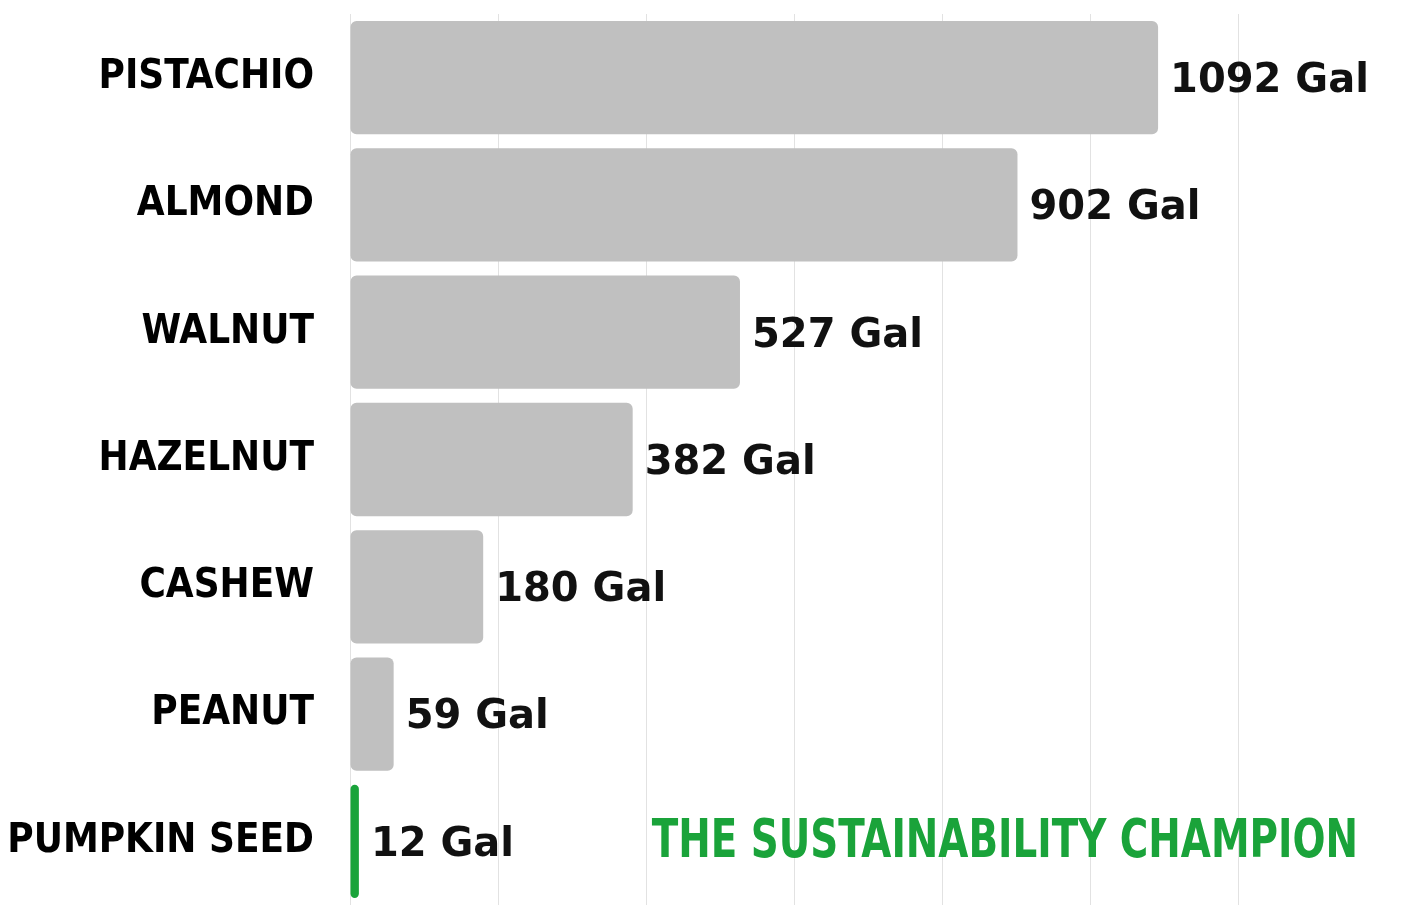 This screenshot has width=1414, height=919. I want to click on data-label: 382 Gal, so click(730, 459).